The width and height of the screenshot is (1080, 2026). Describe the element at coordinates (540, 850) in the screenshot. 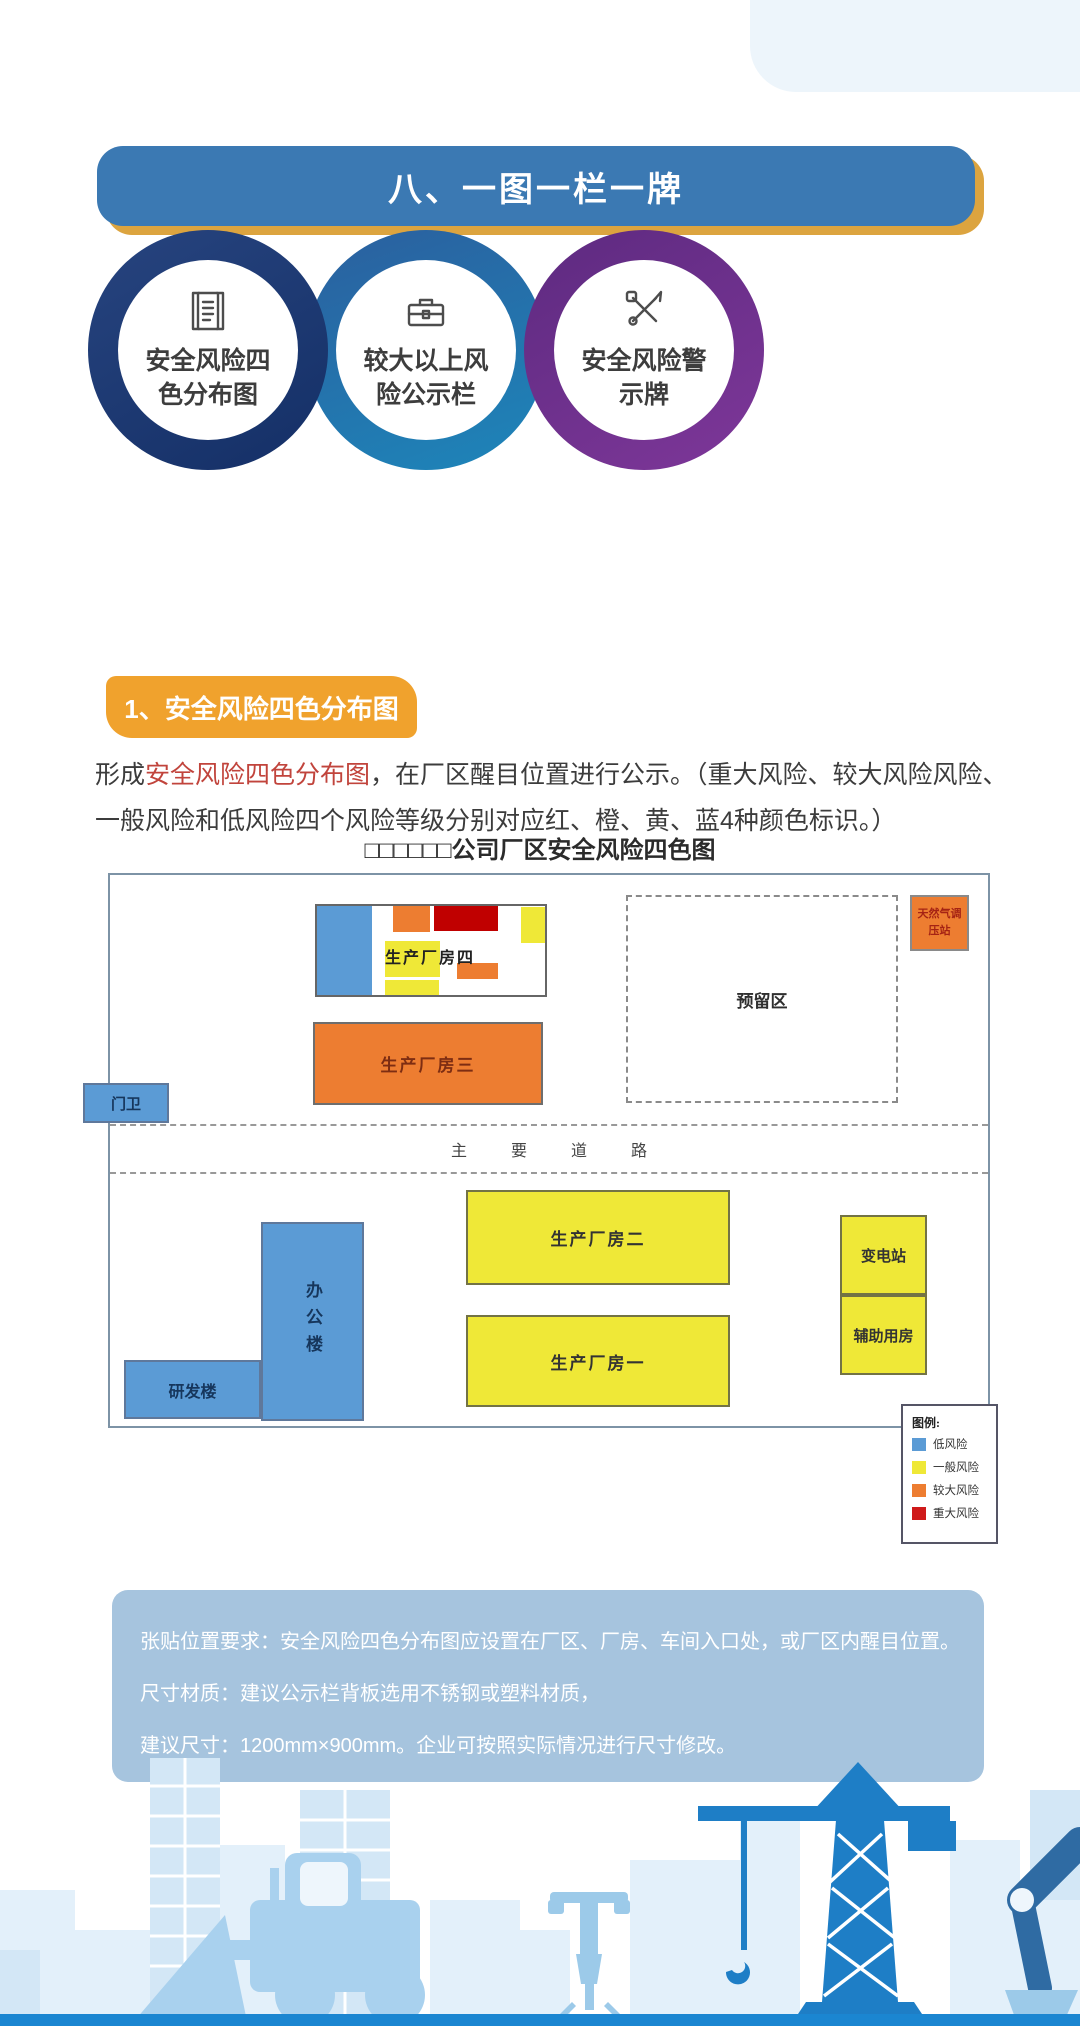

I see `map-title: □□□□□□公司厂区安全风险四色图` at that location.